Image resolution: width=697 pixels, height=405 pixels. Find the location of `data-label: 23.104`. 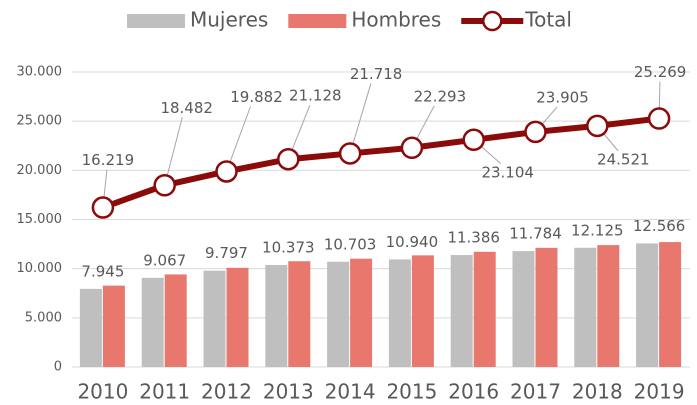

data-label: 23.104 is located at coordinates (507, 172).